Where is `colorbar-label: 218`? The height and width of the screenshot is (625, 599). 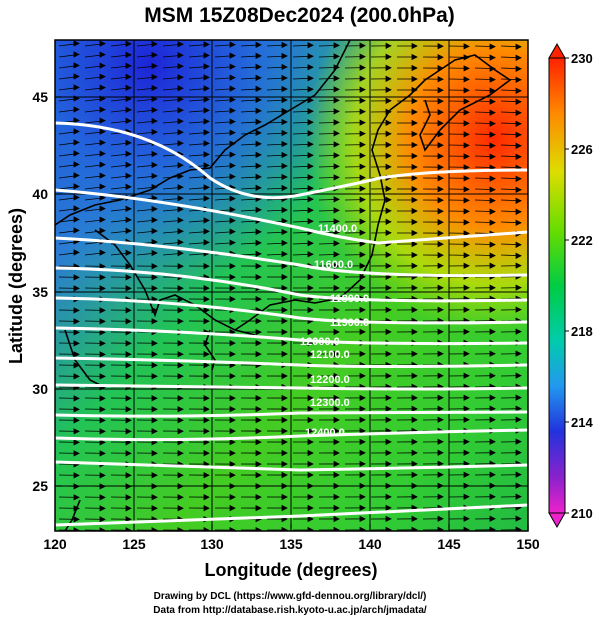
colorbar-label: 218 is located at coordinates (582, 331).